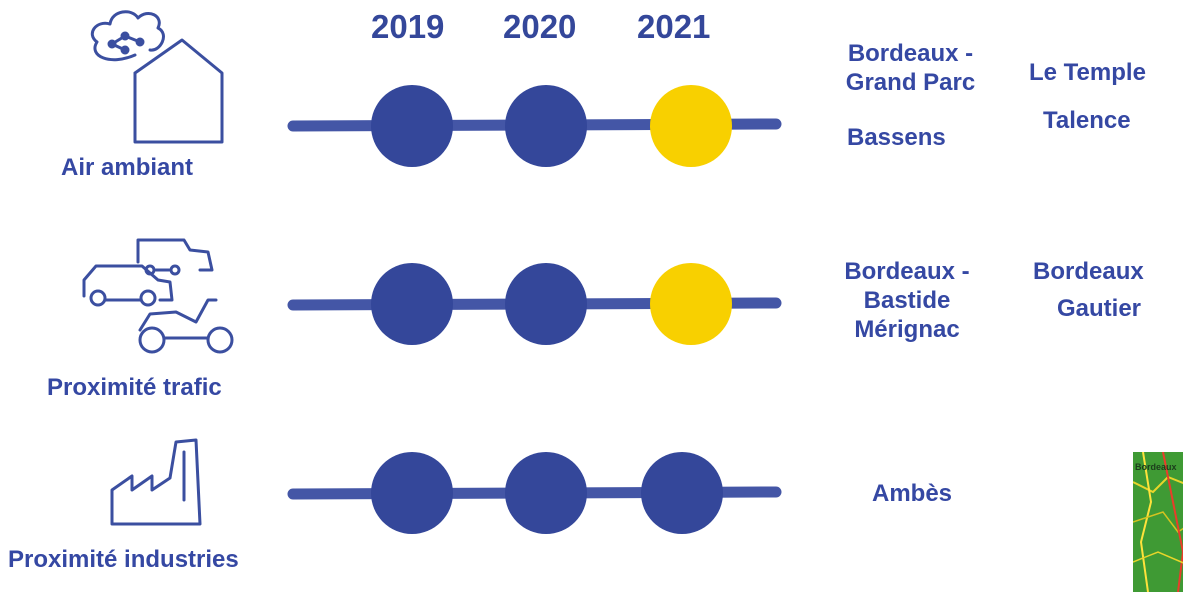 The image size is (1183, 592). Describe the element at coordinates (1087, 72) in the screenshot. I see `site-le-temple: Le Temple` at that location.